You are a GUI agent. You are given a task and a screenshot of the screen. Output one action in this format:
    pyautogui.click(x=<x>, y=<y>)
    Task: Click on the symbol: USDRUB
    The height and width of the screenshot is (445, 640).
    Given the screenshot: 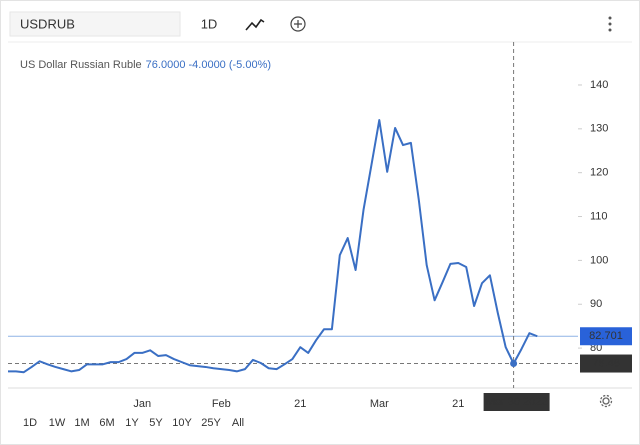 What is the action you would take?
    pyautogui.click(x=47, y=23)
    